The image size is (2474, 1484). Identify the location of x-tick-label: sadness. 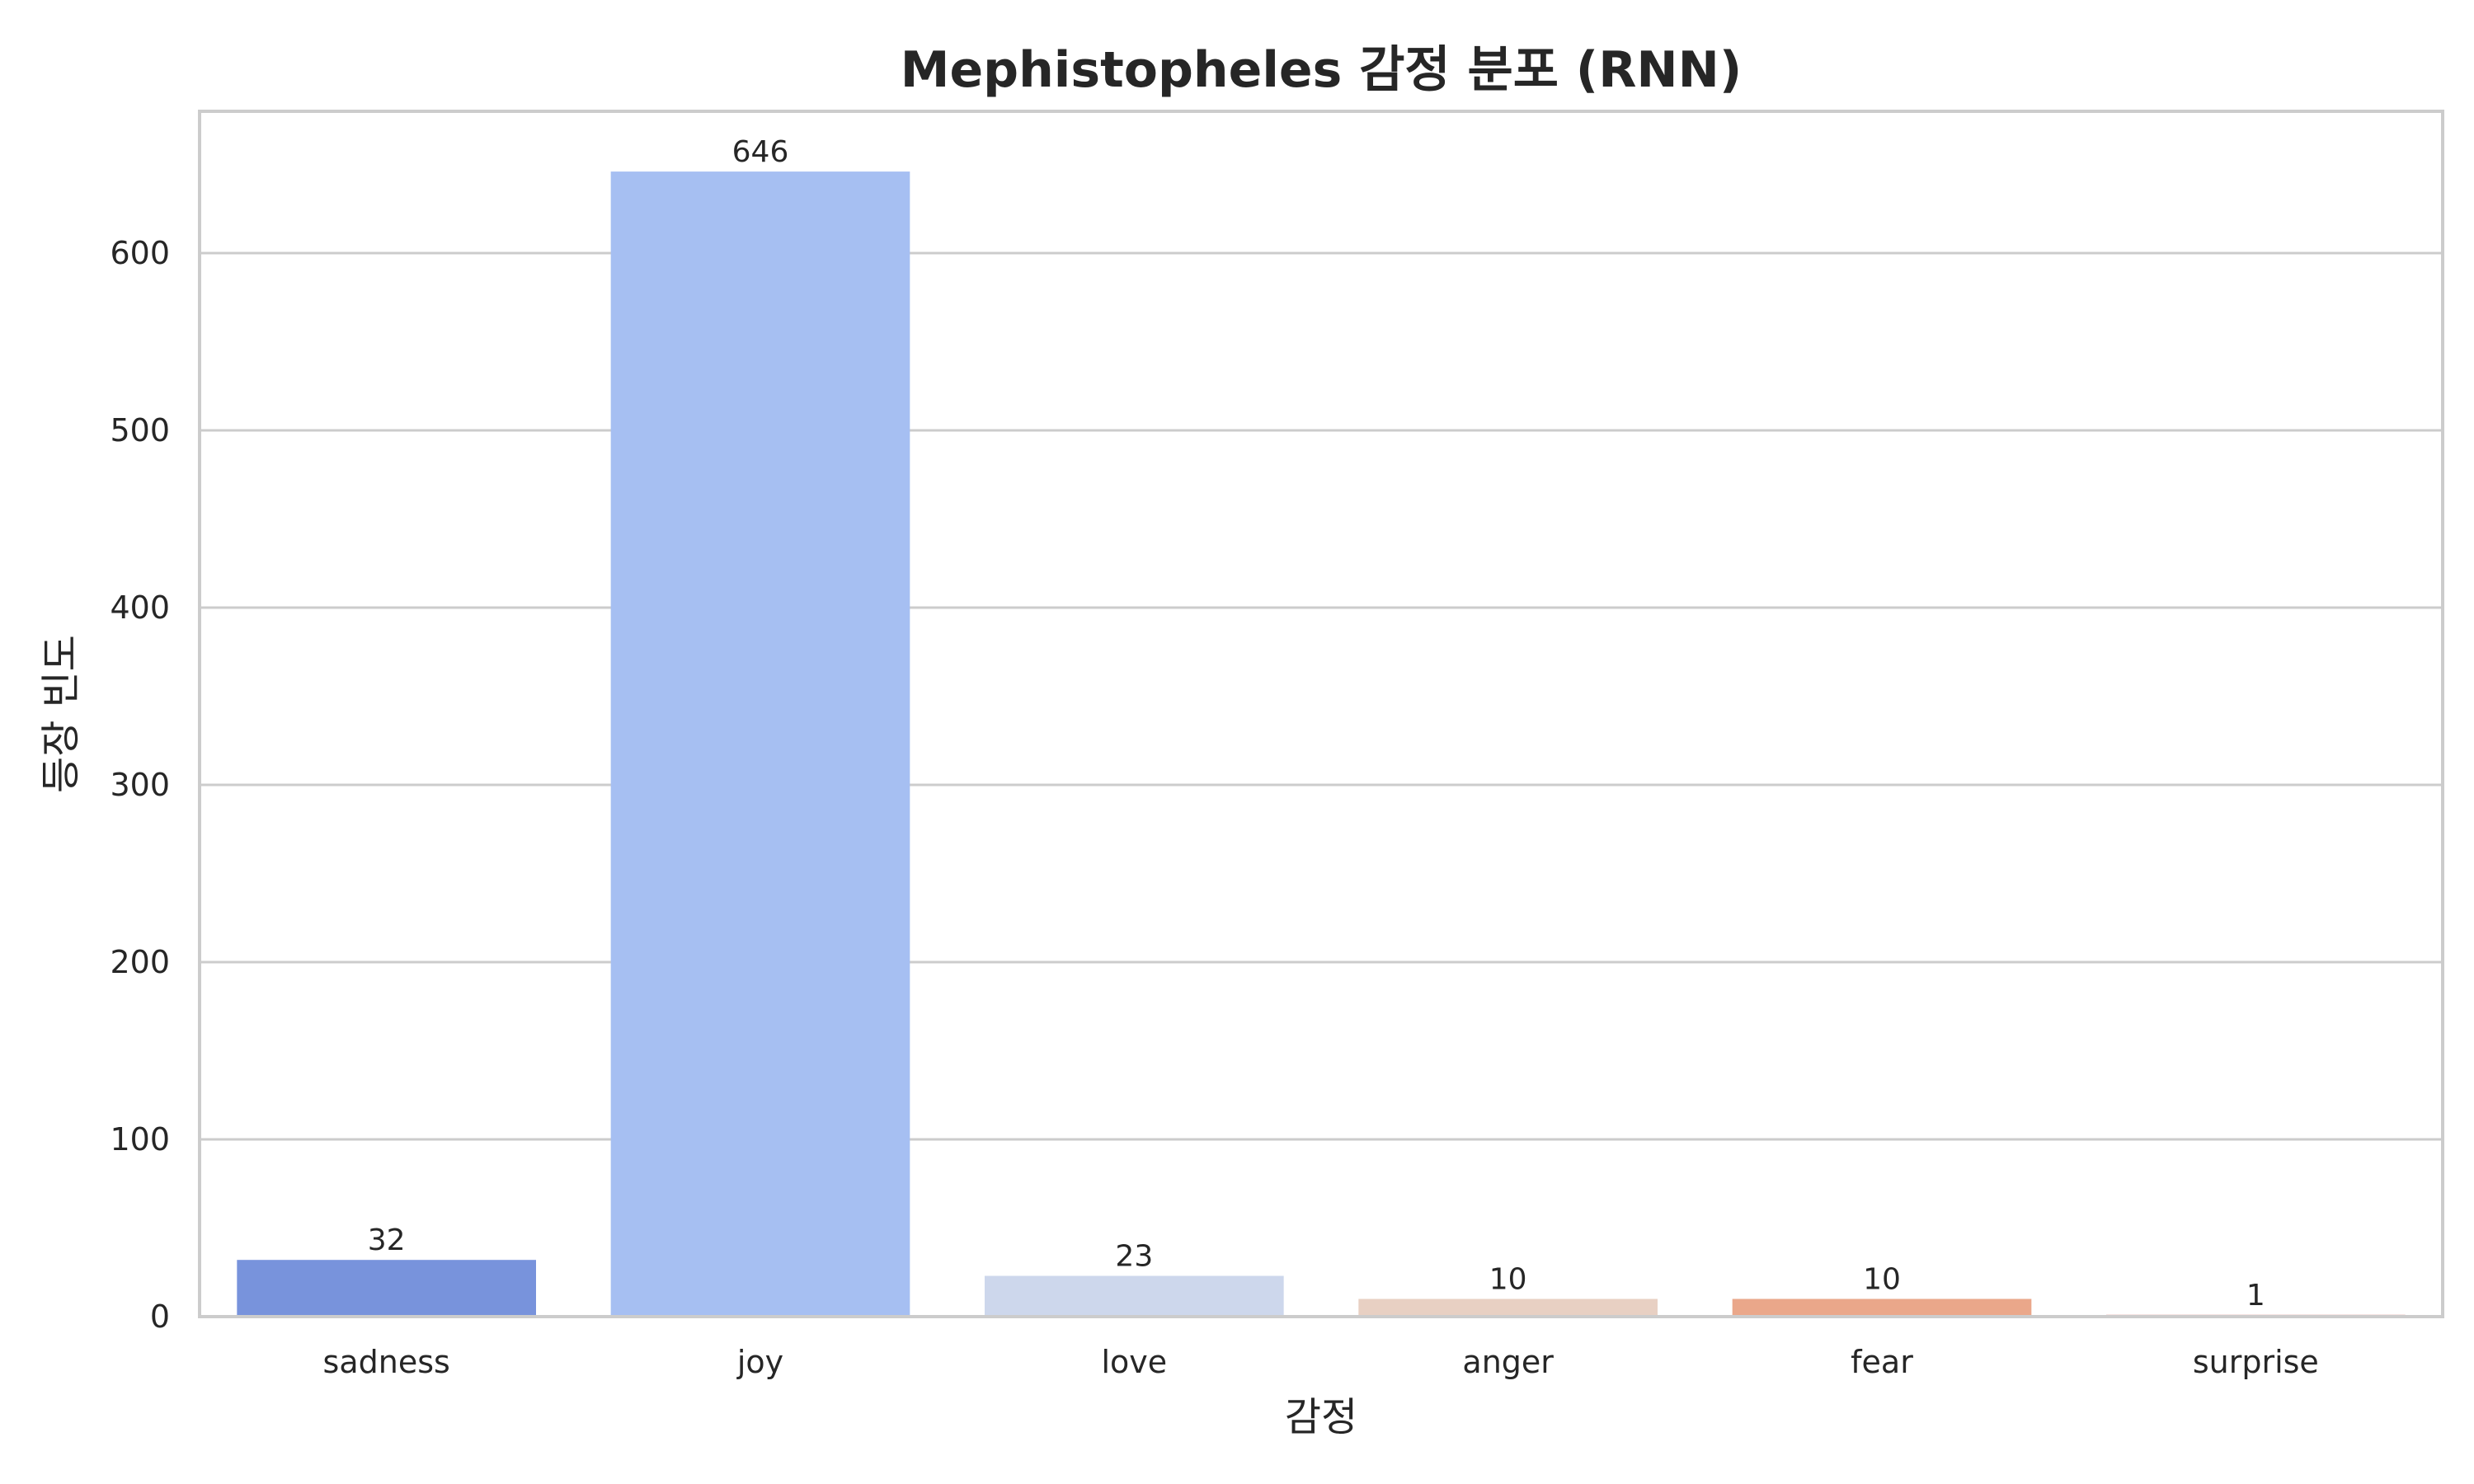
(386, 1362).